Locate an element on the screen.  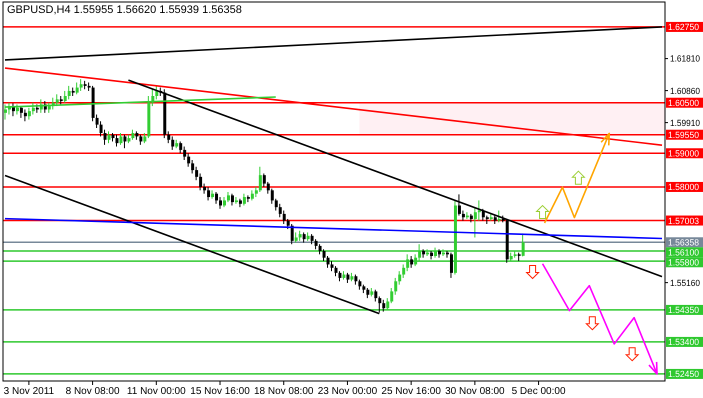
ref-line-label: 1.53400 is located at coordinates (684, 342).